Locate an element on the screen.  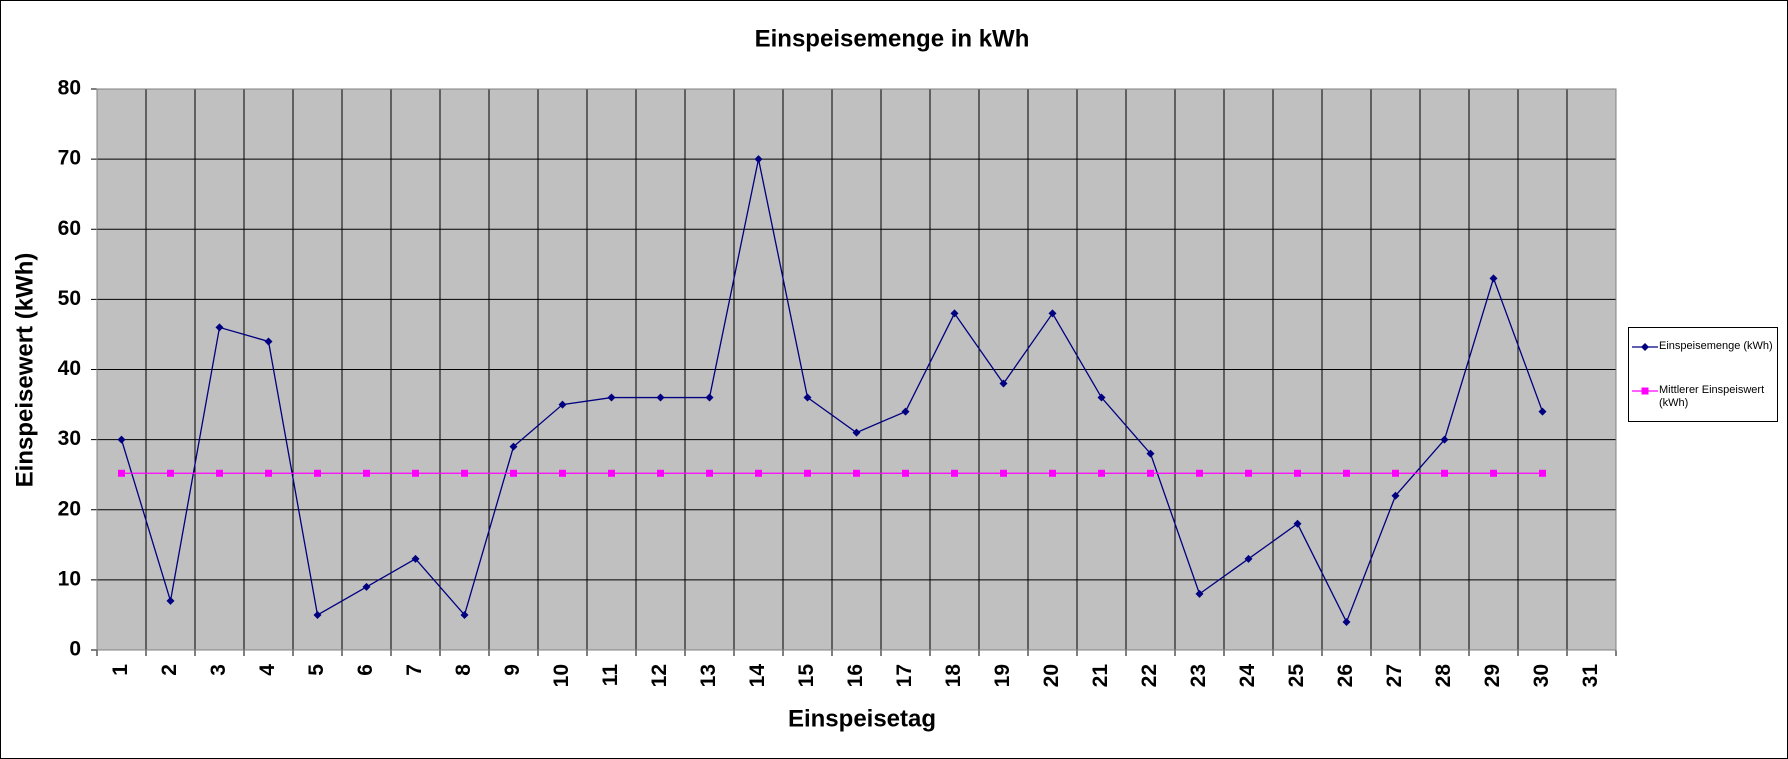
x-tick-label: 14 is located at coordinates (757, 676).